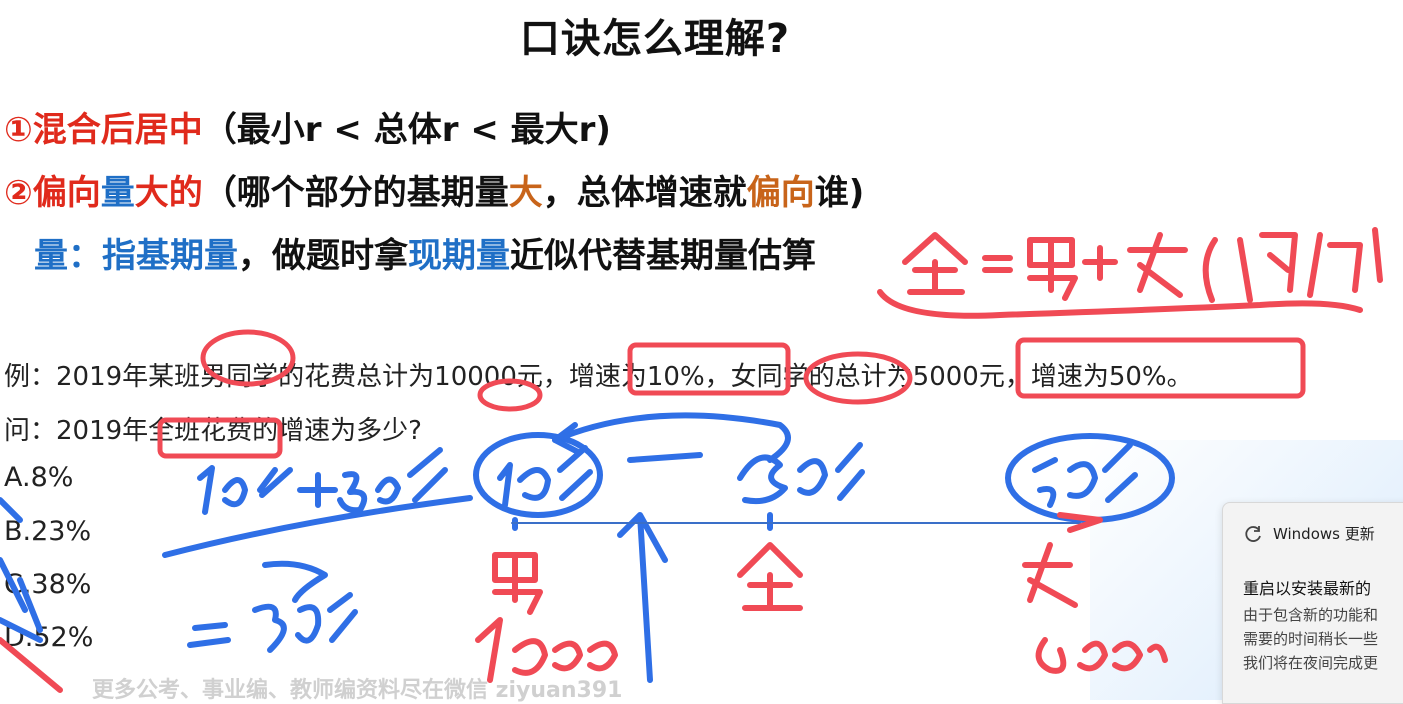  I want to click on notification-body: 由于包含新的功能和 需要的时间稍长一些 我们将在夜间完成更, so click(1310, 639).